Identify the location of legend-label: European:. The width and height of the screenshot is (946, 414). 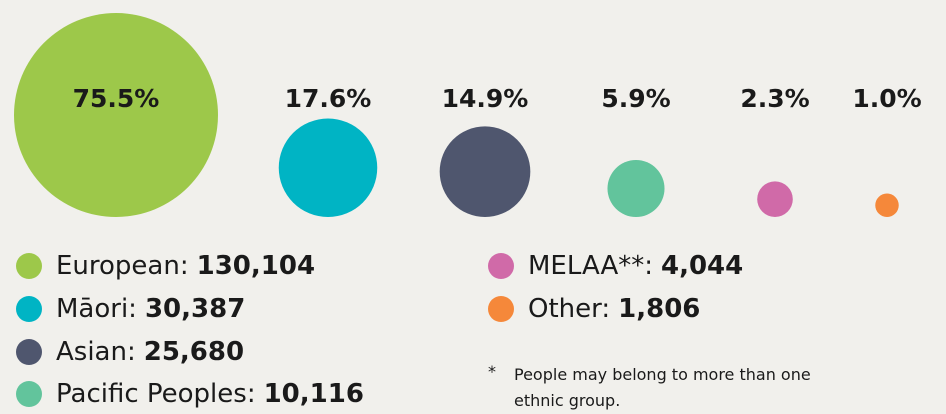
(122, 266).